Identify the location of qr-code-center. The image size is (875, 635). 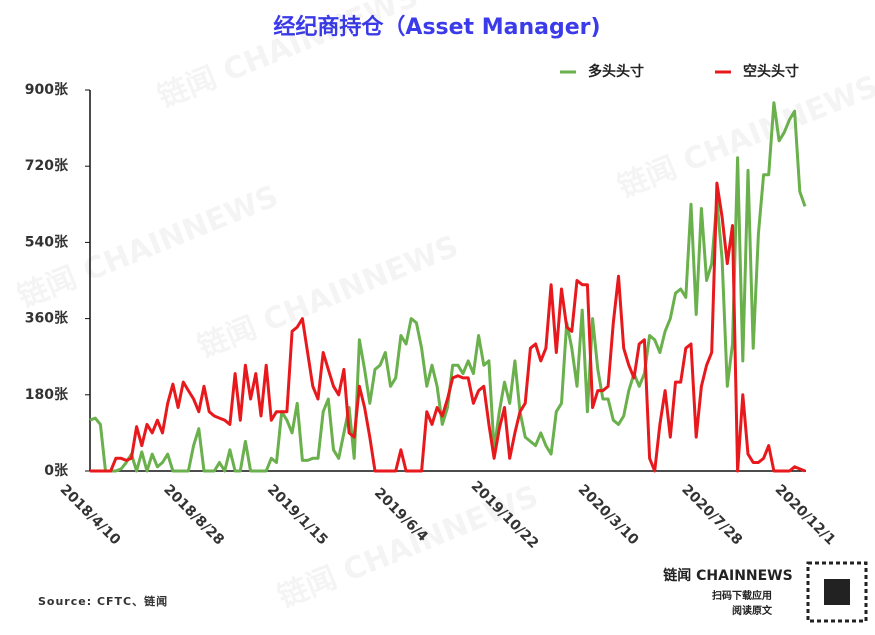
(837, 592).